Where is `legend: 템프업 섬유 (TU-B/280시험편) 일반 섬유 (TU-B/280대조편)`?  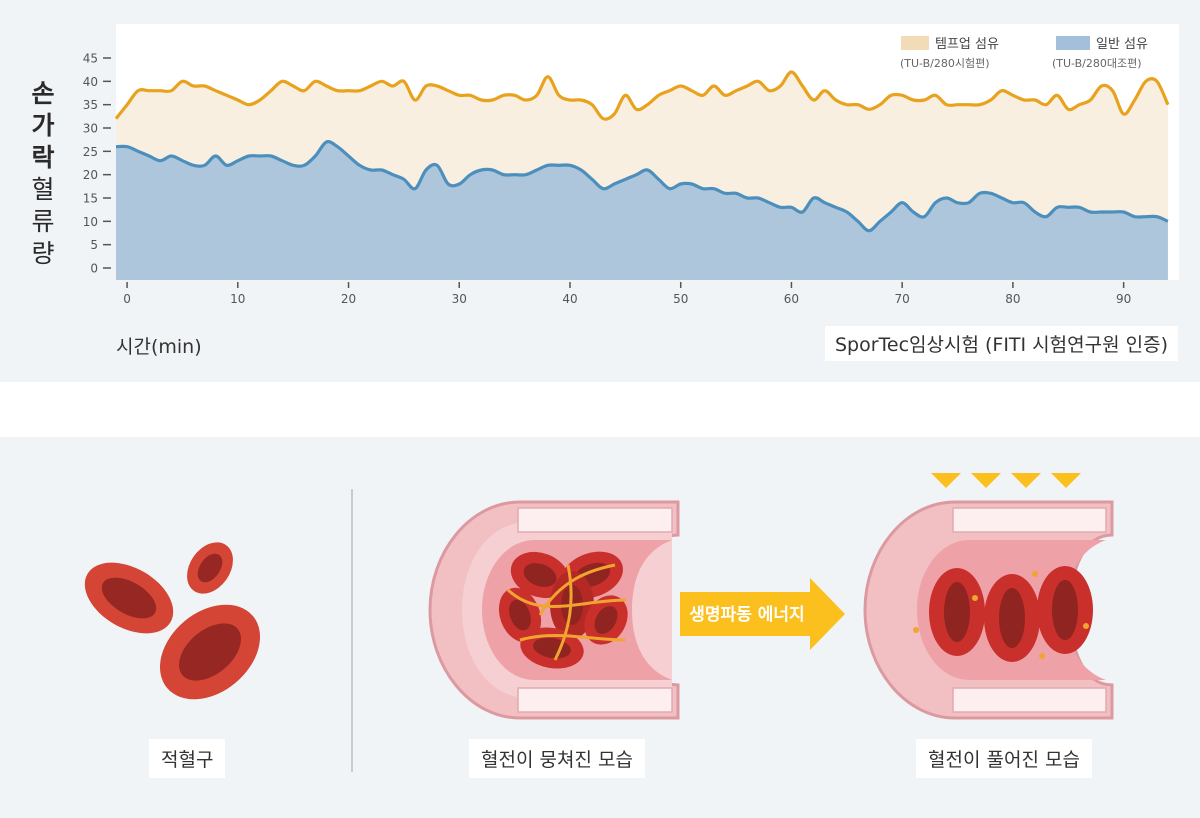
legend: 템프업 섬유 (TU-B/280시험편) 일반 섬유 (TU-B/280대조편) is located at coordinates (1024, 53).